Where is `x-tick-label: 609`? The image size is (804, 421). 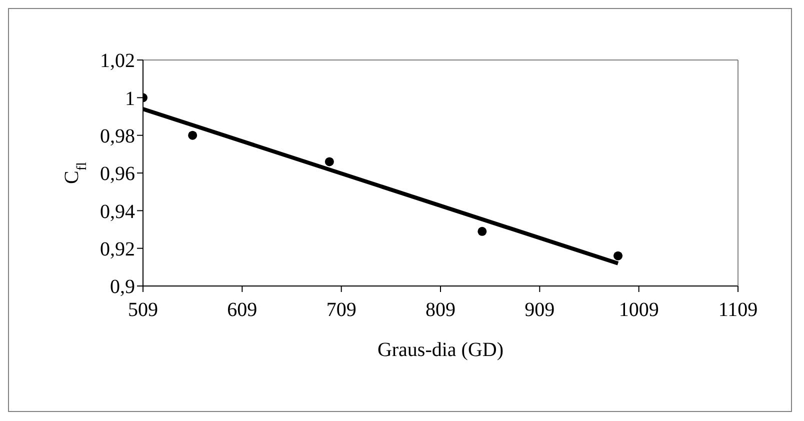
x-tick-label: 609 is located at coordinates (242, 310).